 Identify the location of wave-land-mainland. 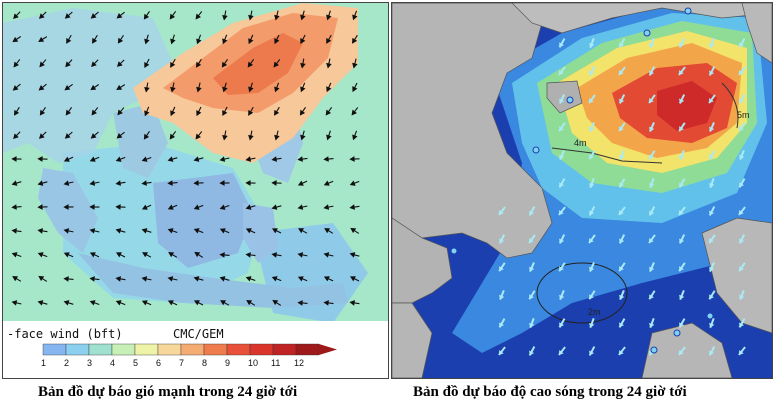
(472, 131).